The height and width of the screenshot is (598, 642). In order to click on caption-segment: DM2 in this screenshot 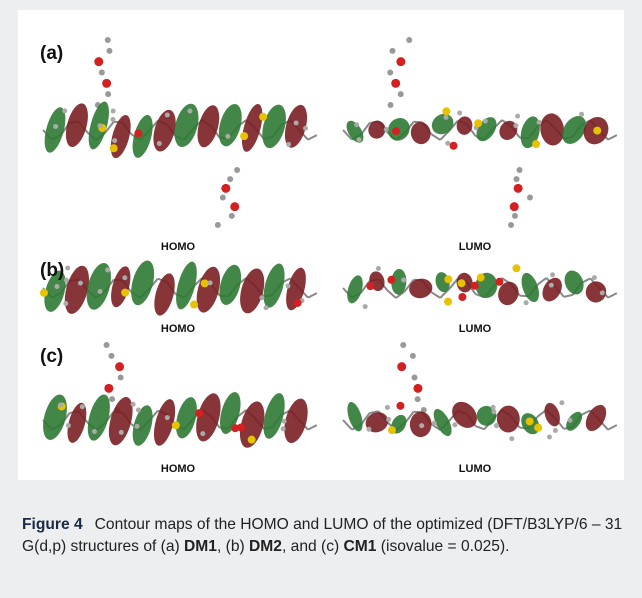, I will do `click(265, 546)`.